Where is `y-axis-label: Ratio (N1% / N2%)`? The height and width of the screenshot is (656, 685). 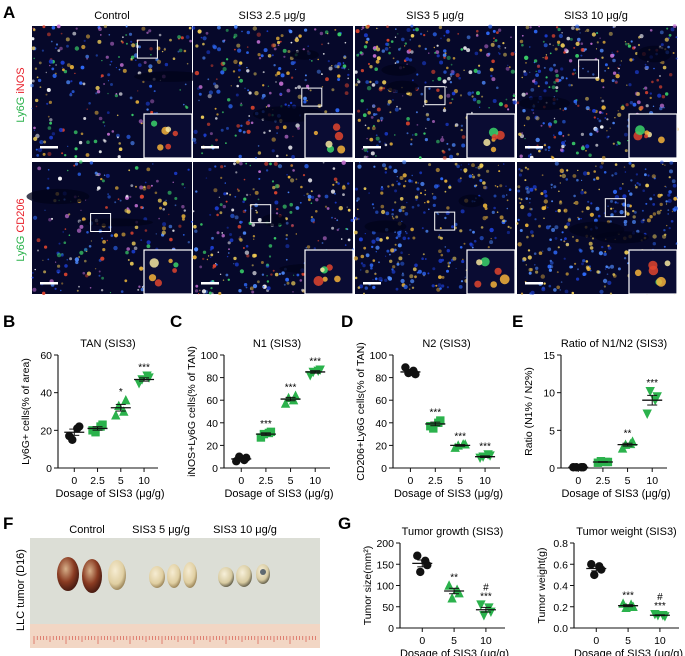 y-axis-label: Ratio (N1% / N2%) is located at coordinates (529, 411).